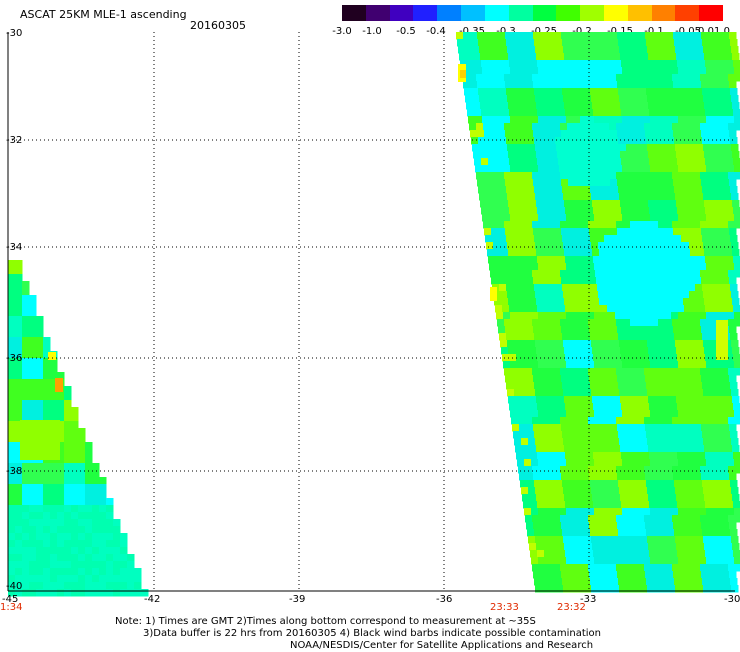 This screenshot has height=652, width=740. What do you see at coordinates (14, 358) in the screenshot?
I see `lat-label: -36` at bounding box center [14, 358].